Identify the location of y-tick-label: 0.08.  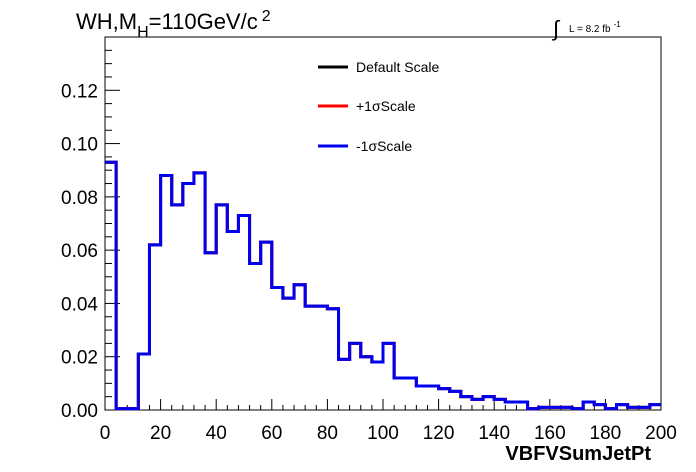
(79, 198).